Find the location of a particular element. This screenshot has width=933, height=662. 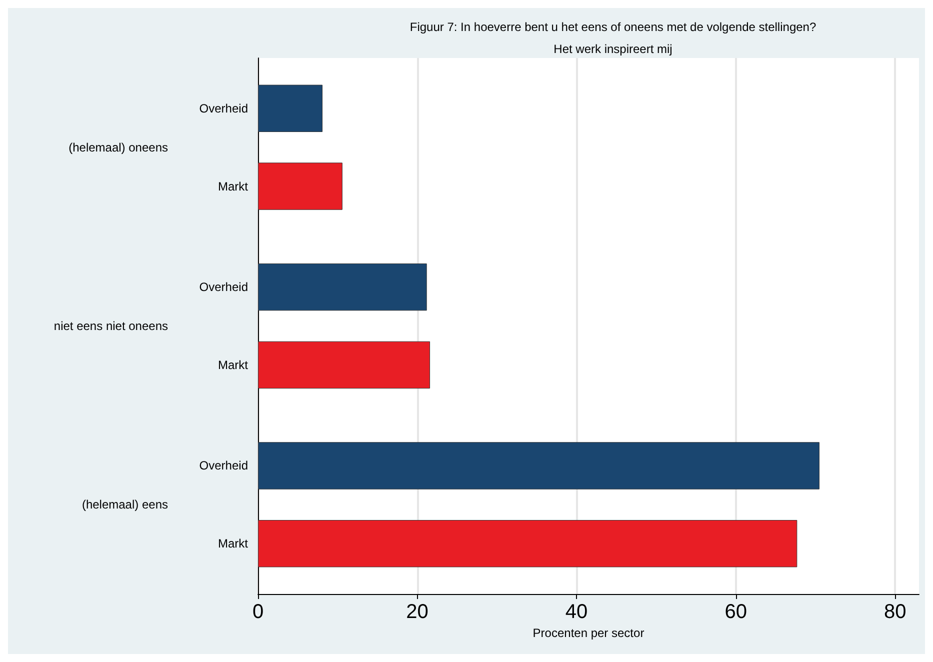

series-label: Markt is located at coordinates (233, 186).